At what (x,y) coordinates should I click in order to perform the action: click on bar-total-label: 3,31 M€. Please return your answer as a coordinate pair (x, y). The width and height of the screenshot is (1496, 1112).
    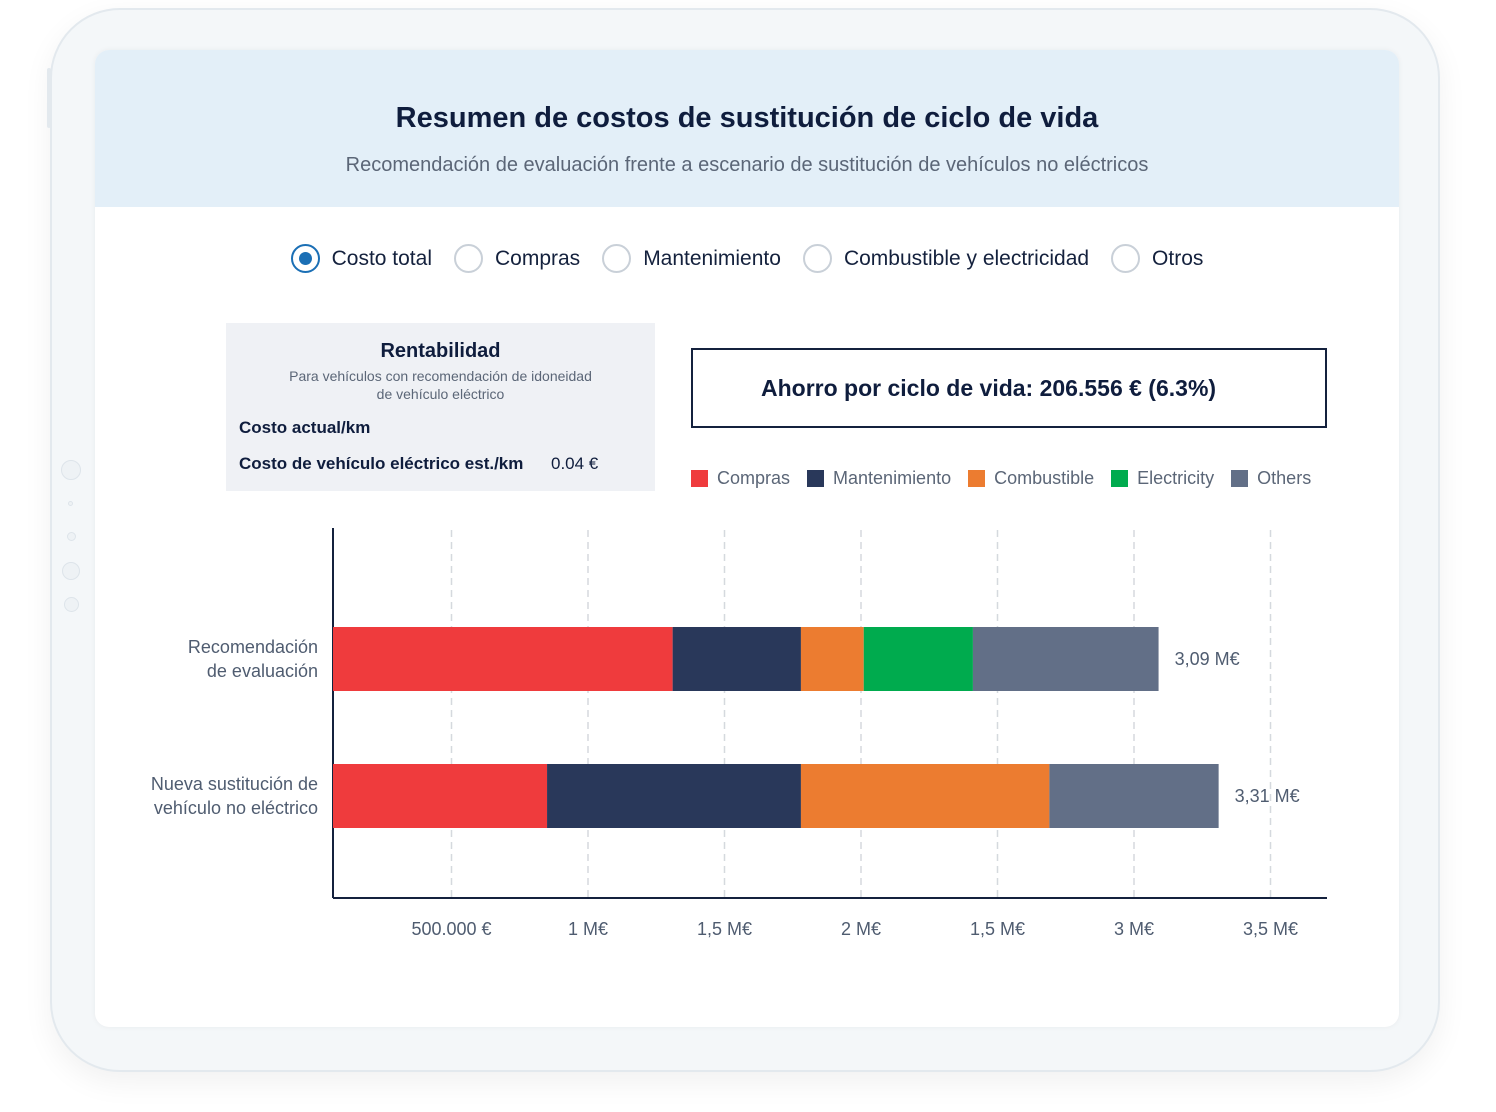
    Looking at the image, I should click on (1267, 796).